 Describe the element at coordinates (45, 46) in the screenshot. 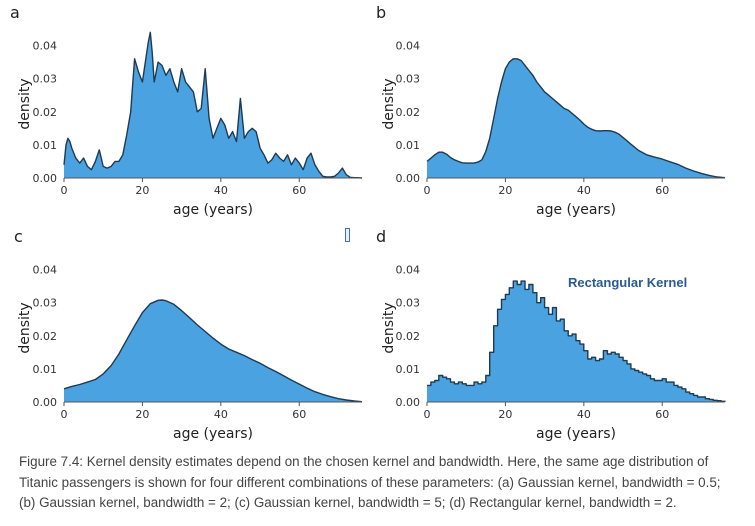

I see `y-tick-label-a: 0.04` at that location.